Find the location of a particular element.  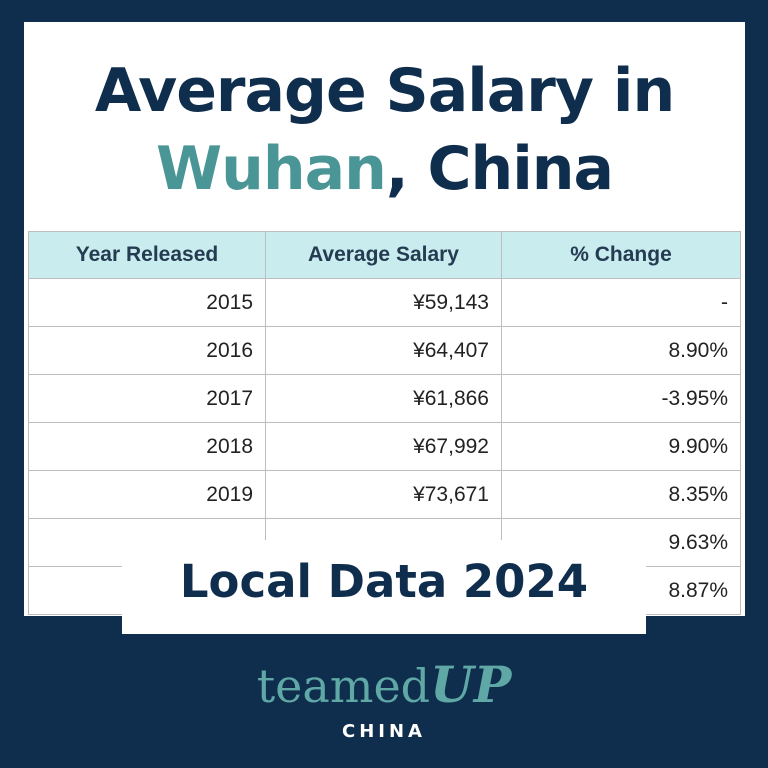

header-change: % Change is located at coordinates (621, 255).